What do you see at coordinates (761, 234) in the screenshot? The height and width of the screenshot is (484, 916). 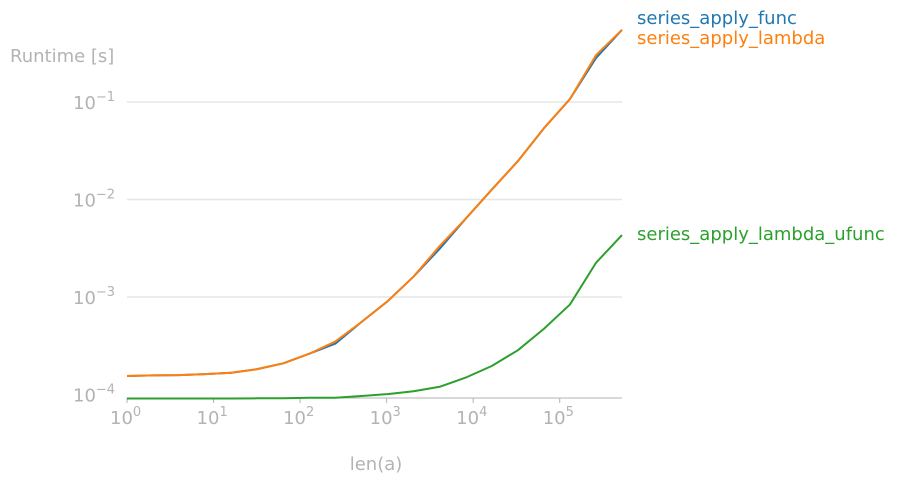 I see `series-label-series-apply-lambda-ufunc: series_apply_lambda_ufunc` at bounding box center [761, 234].